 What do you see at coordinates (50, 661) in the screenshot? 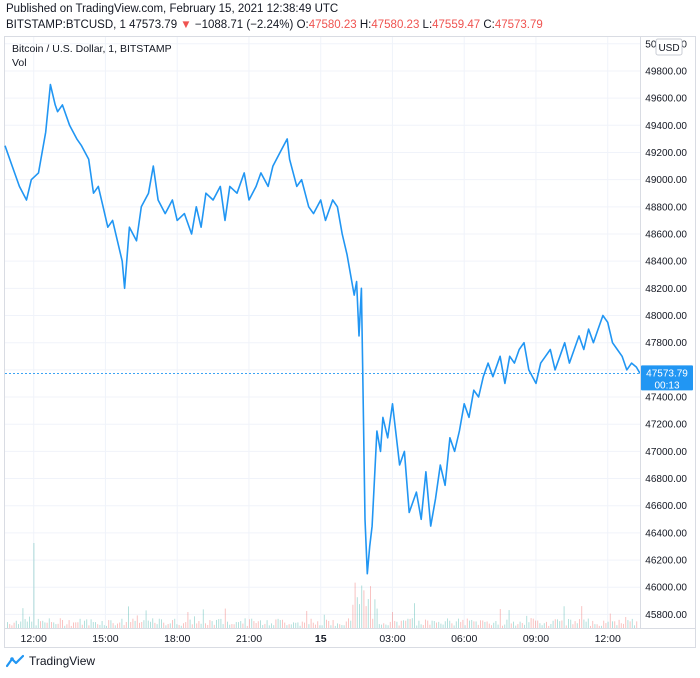
I see `tradingview-logo: TradingView` at bounding box center [50, 661].